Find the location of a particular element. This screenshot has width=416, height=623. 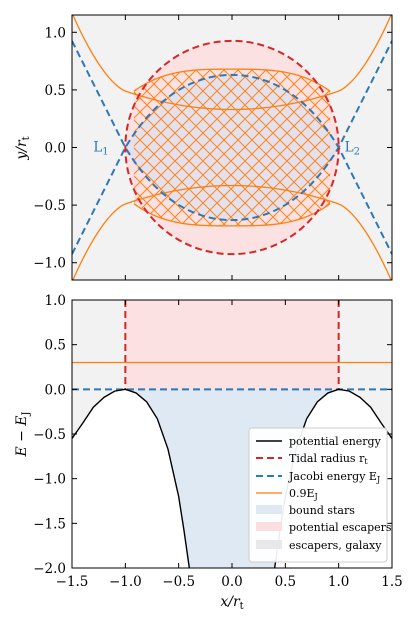

l2-subscript: 2 is located at coordinates (357, 152).